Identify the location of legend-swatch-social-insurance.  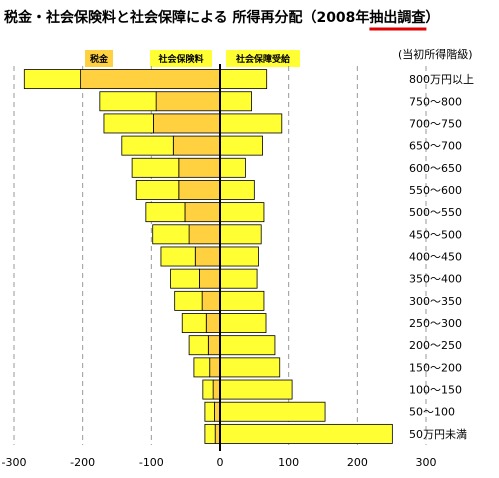
(181, 58).